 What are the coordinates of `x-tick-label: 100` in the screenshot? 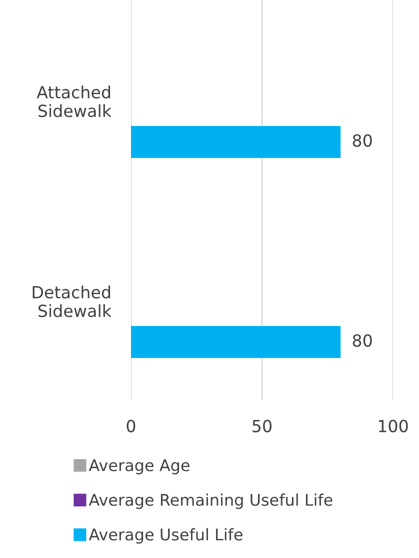 It's located at (393, 426).